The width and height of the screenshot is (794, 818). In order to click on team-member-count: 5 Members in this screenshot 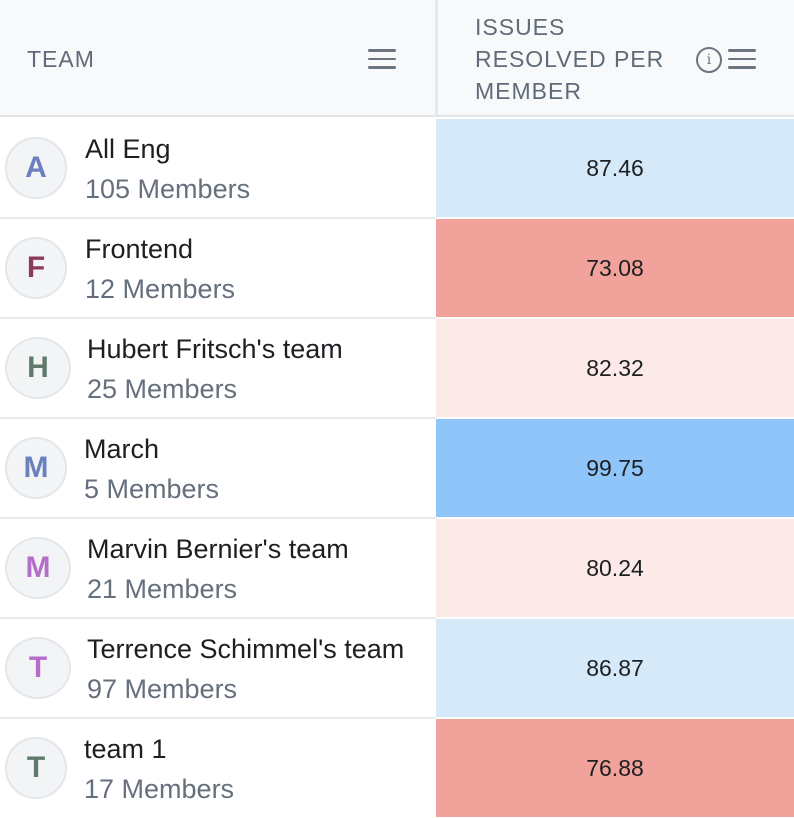, I will do `click(152, 489)`.